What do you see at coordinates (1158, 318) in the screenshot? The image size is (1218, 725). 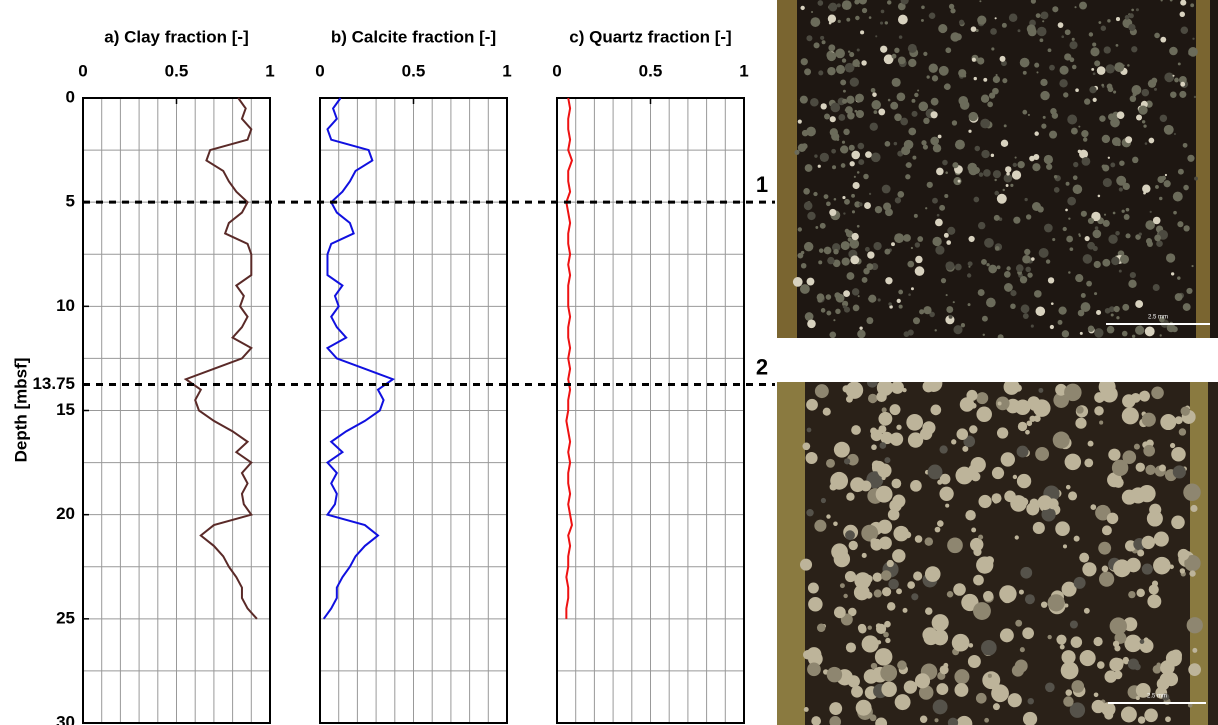 I see `scale-label: 2.5 mm` at bounding box center [1158, 318].